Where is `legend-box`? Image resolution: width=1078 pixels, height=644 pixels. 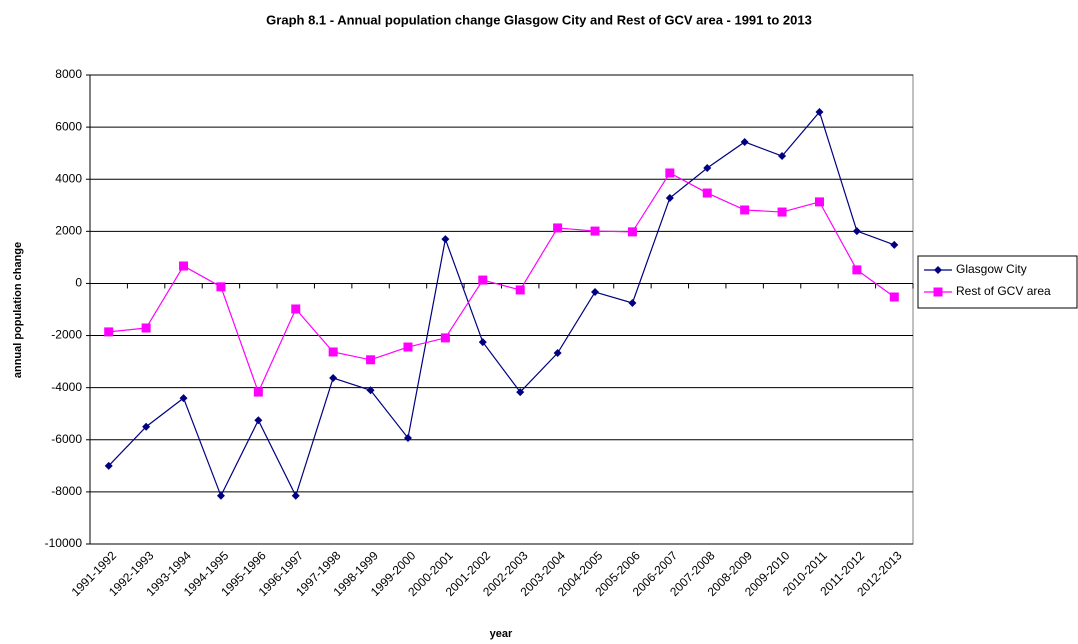 legend-box is located at coordinates (997, 282).